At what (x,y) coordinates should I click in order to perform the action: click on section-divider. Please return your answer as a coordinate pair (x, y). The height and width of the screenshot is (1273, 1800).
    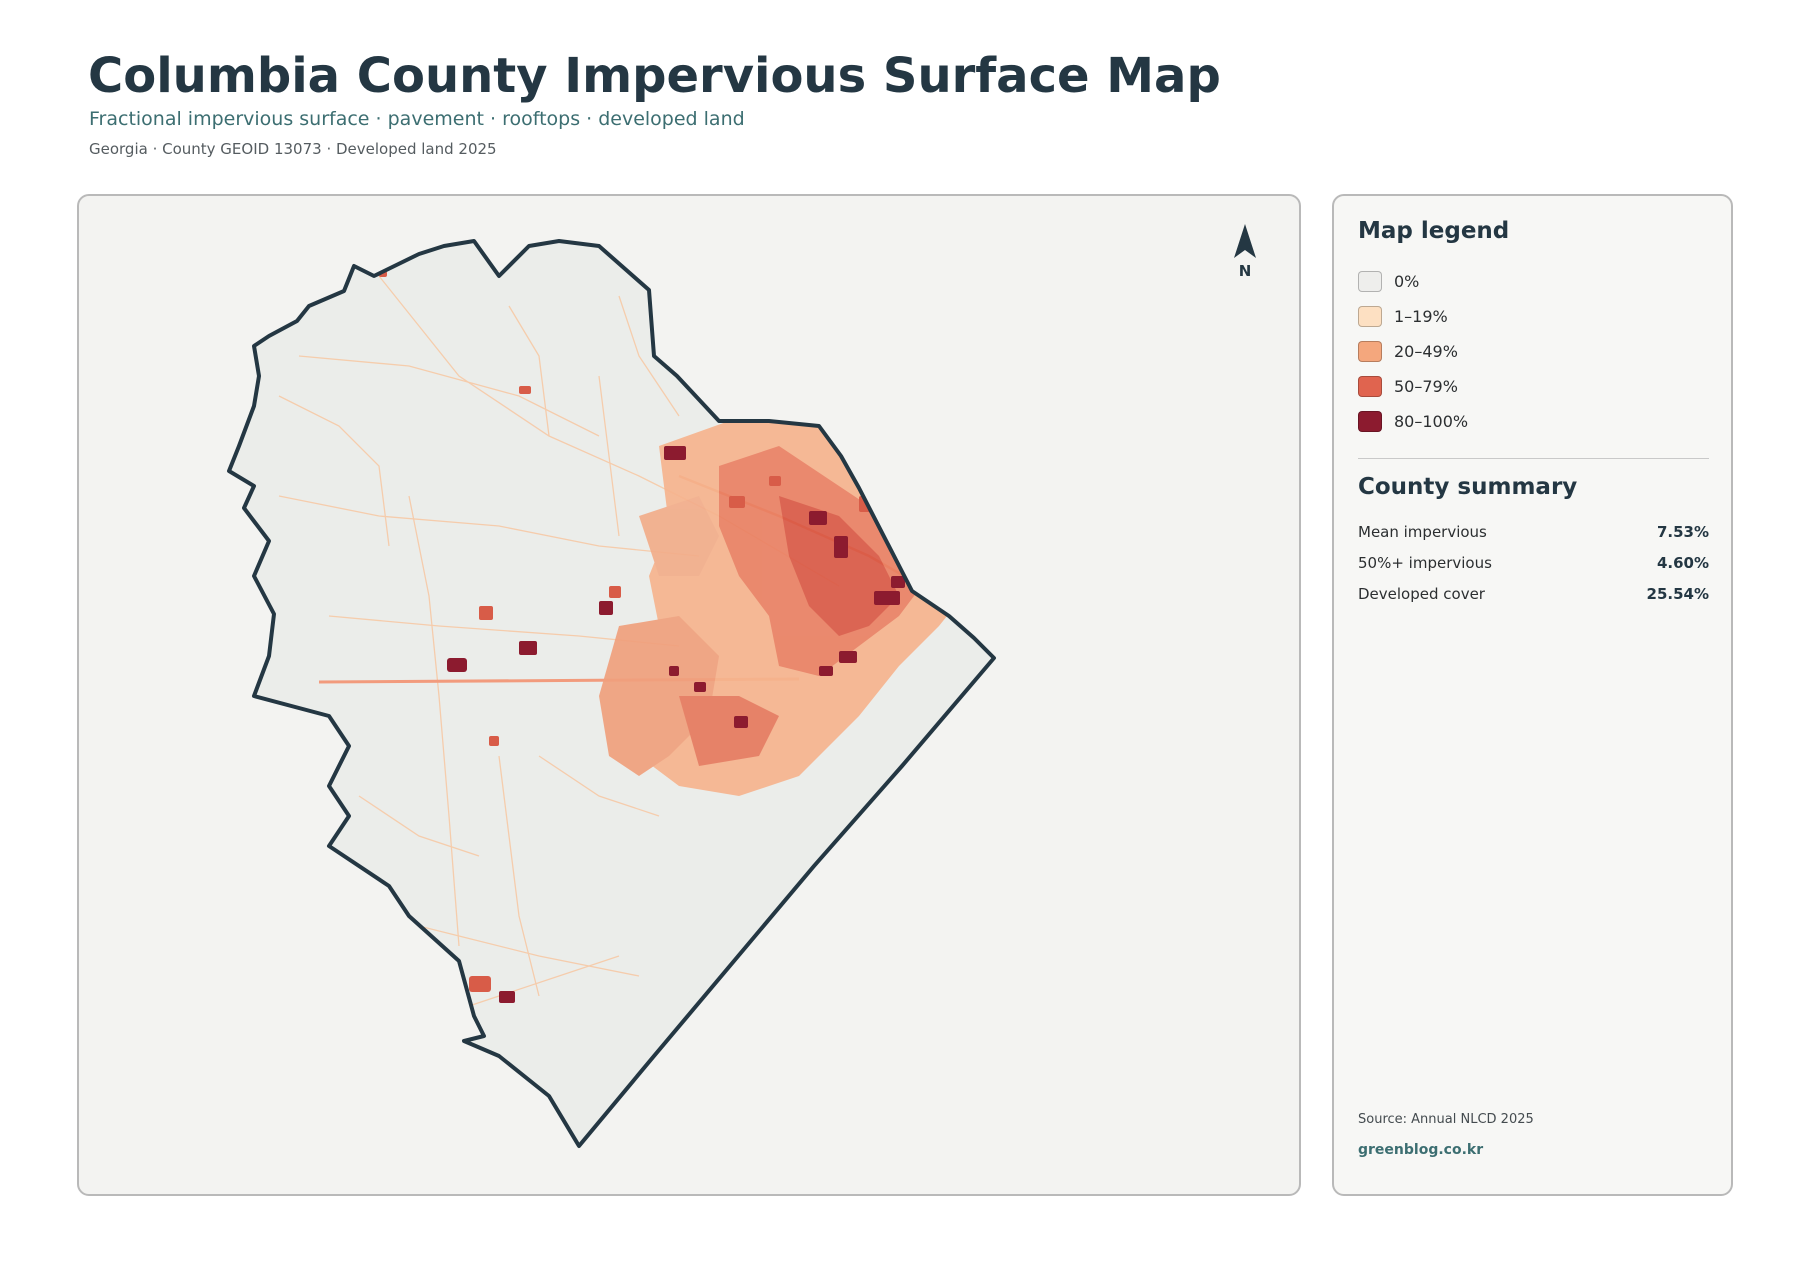
    Looking at the image, I should click on (1533, 458).